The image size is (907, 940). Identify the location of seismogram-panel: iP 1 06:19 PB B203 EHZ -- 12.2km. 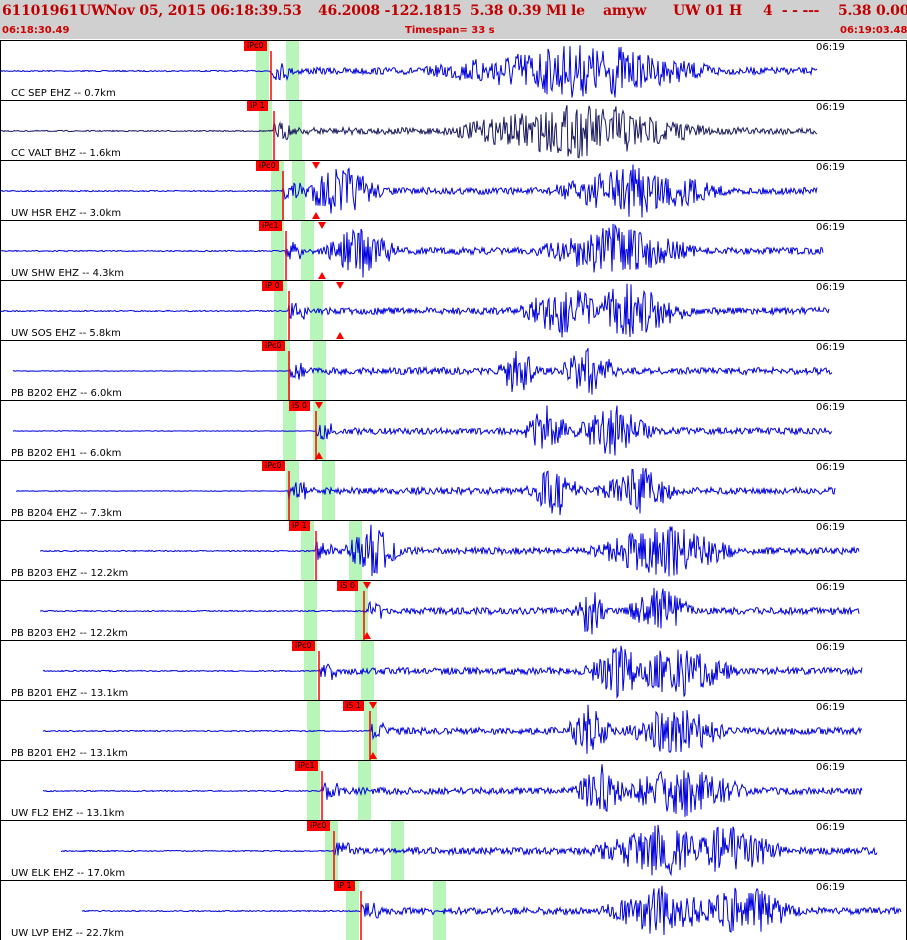
(453, 550).